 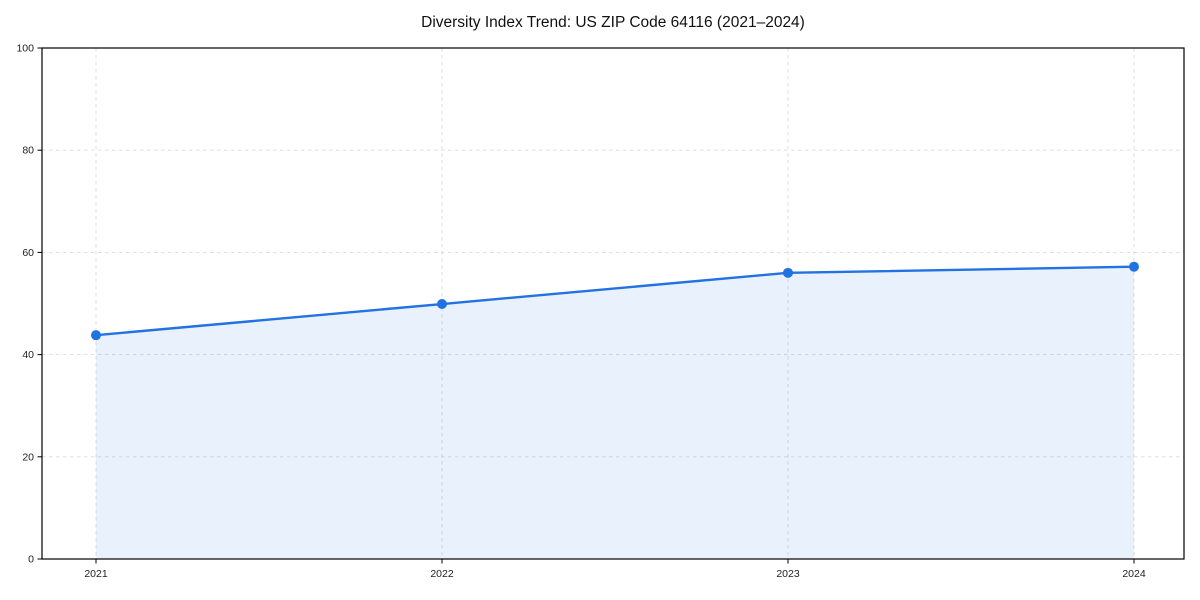 What do you see at coordinates (28, 151) in the screenshot?
I see `y-tick-label: 80` at bounding box center [28, 151].